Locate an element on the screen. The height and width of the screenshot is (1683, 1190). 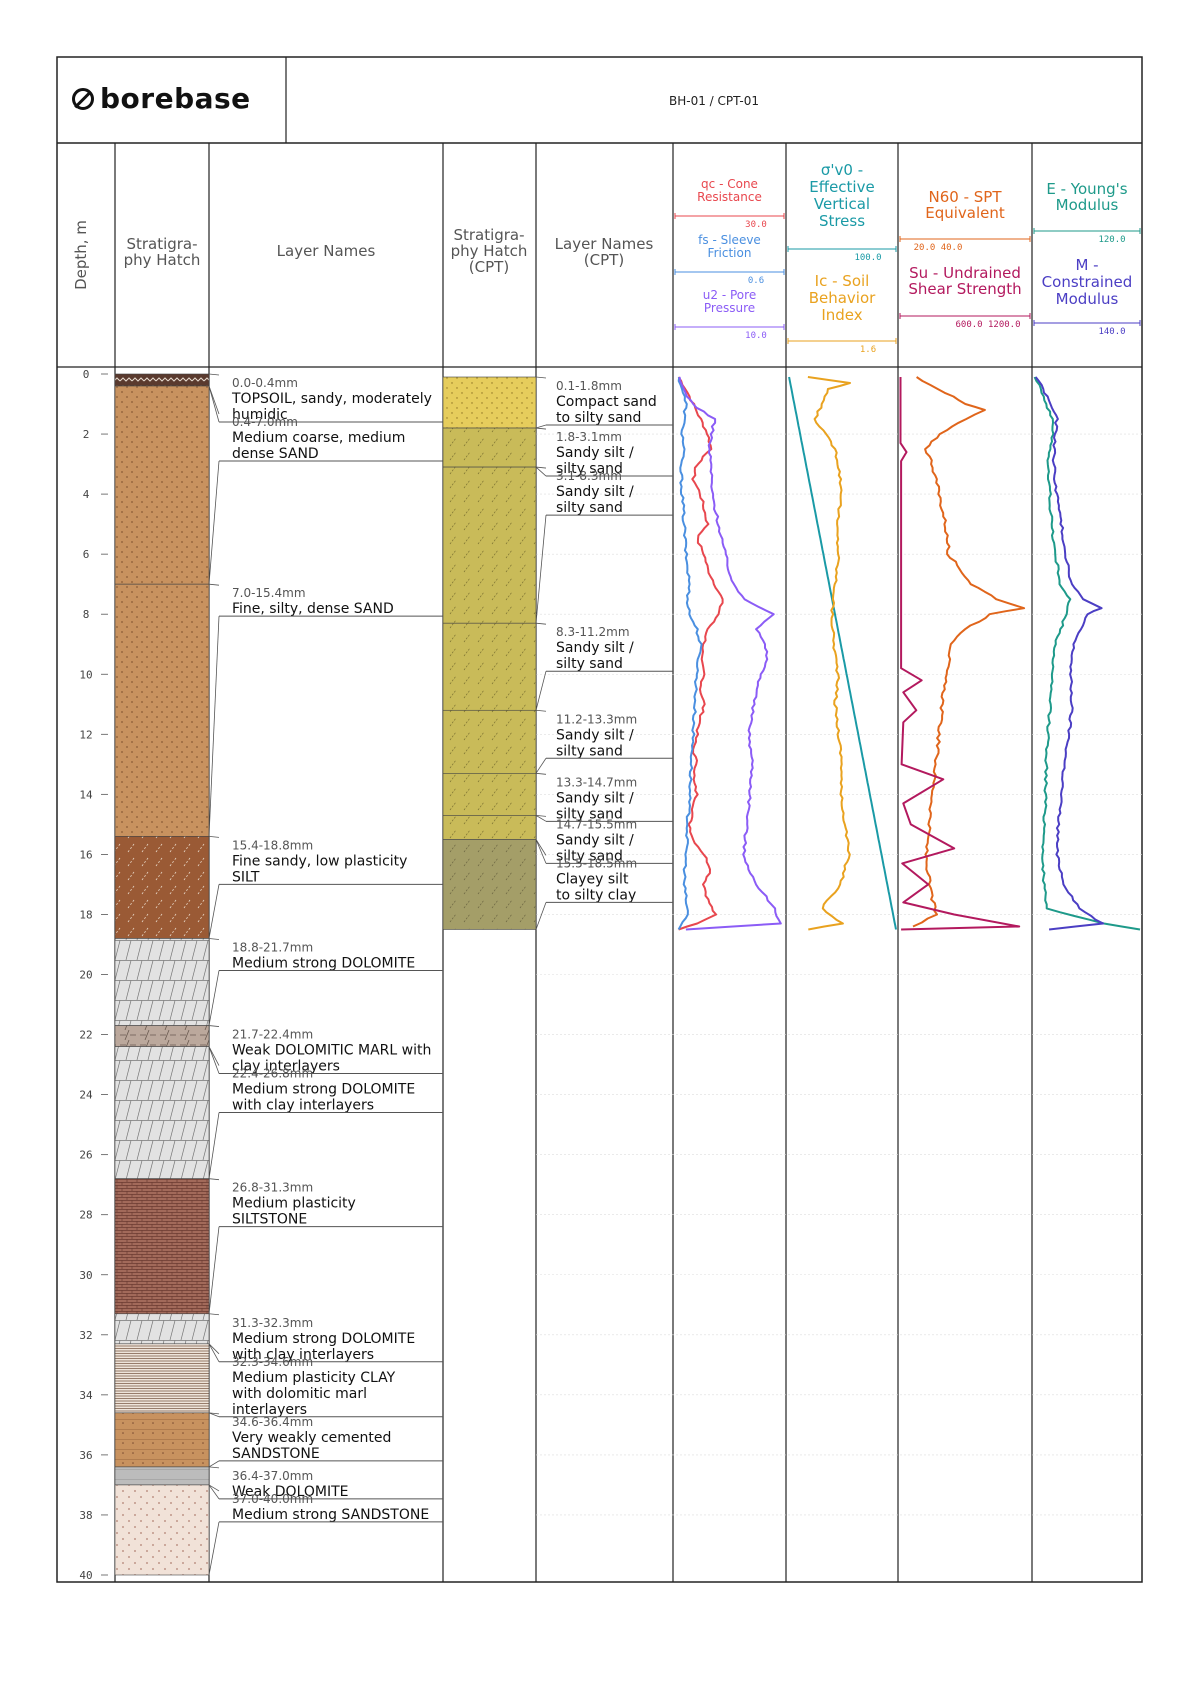
cpt-range-5: 11.2-13.3mm is located at coordinates (596, 719).